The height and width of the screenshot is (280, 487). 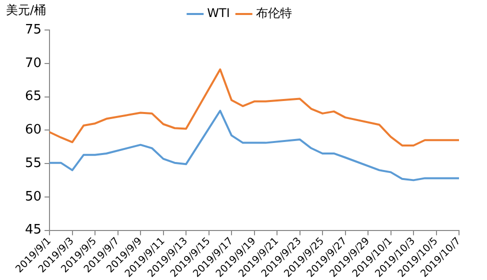 What do you see at coordinates (274, 13) in the screenshot?
I see `legend-label: 布伦特` at bounding box center [274, 13].